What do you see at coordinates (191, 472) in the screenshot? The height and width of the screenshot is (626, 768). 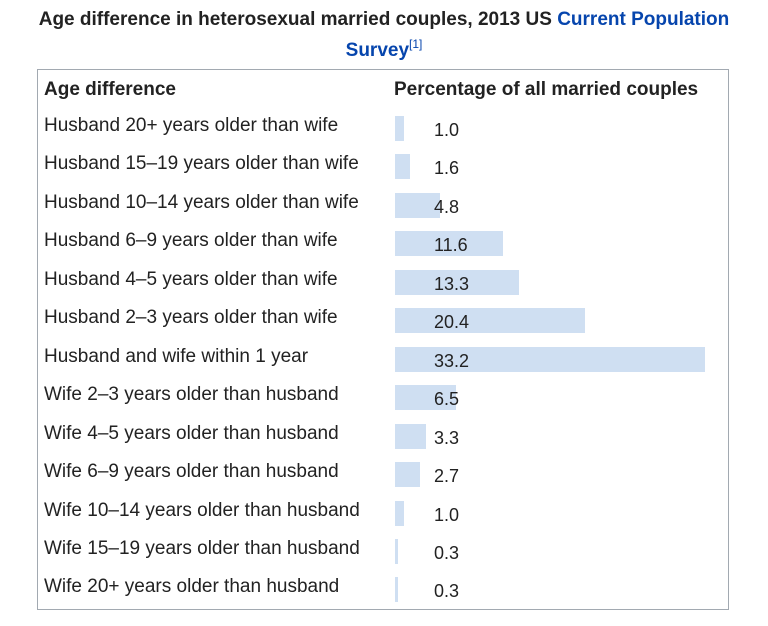 I see `row-label: Wife 6–9 years older than husband` at bounding box center [191, 472].